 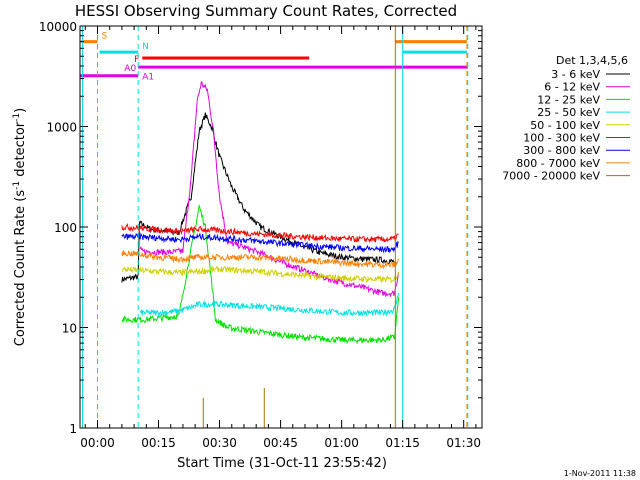 What do you see at coordinates (73, 429) in the screenshot?
I see `y-tick-label: 1` at bounding box center [73, 429].